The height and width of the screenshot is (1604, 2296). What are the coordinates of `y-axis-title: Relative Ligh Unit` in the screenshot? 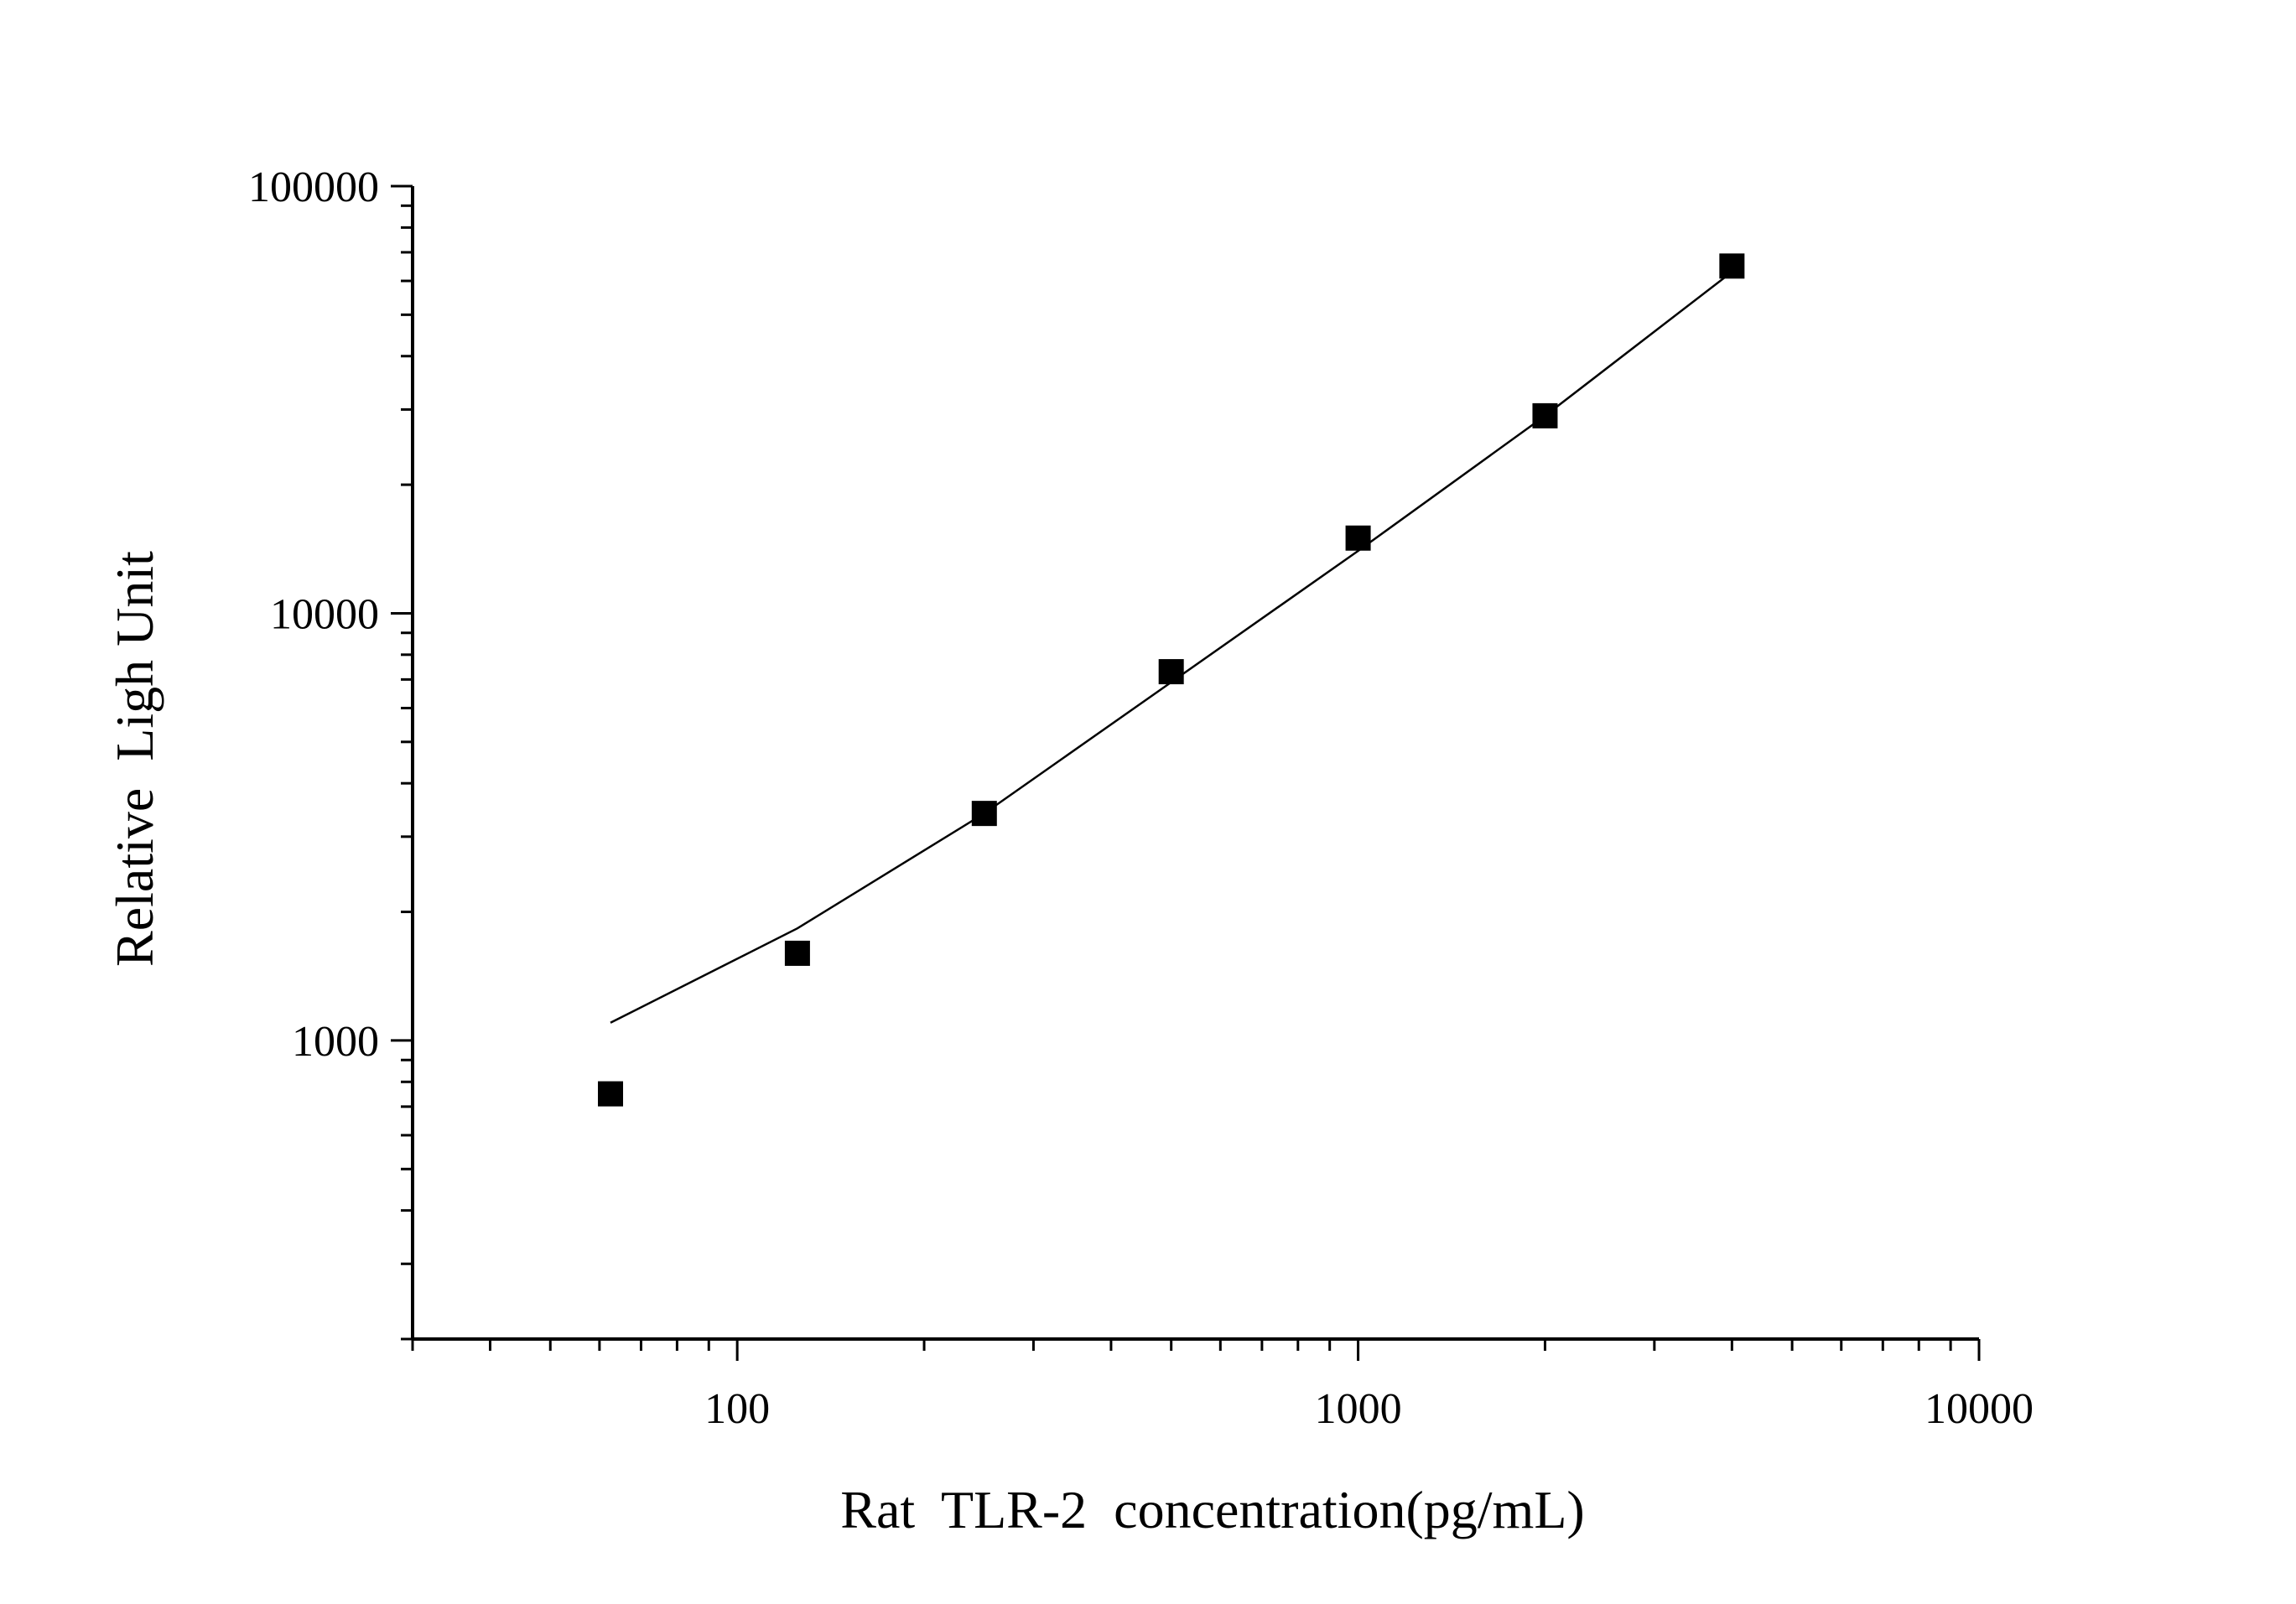 It's located at (134, 759).